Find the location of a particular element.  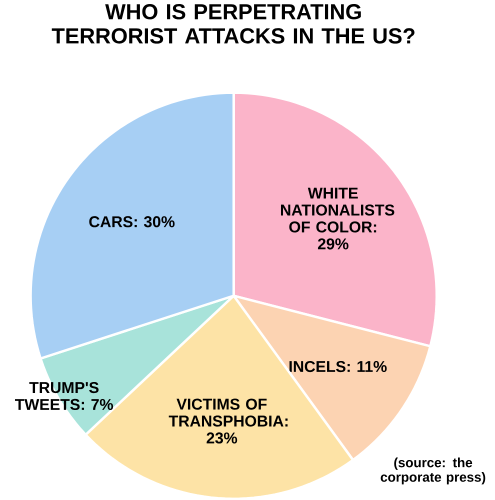

slice-label: CARS: 30% is located at coordinates (132, 222).